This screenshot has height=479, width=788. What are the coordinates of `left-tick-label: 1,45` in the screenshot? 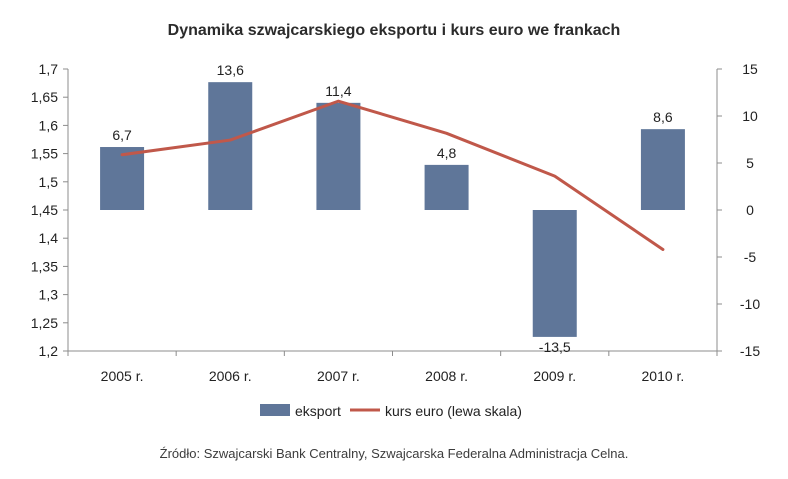 It's located at (44, 210).